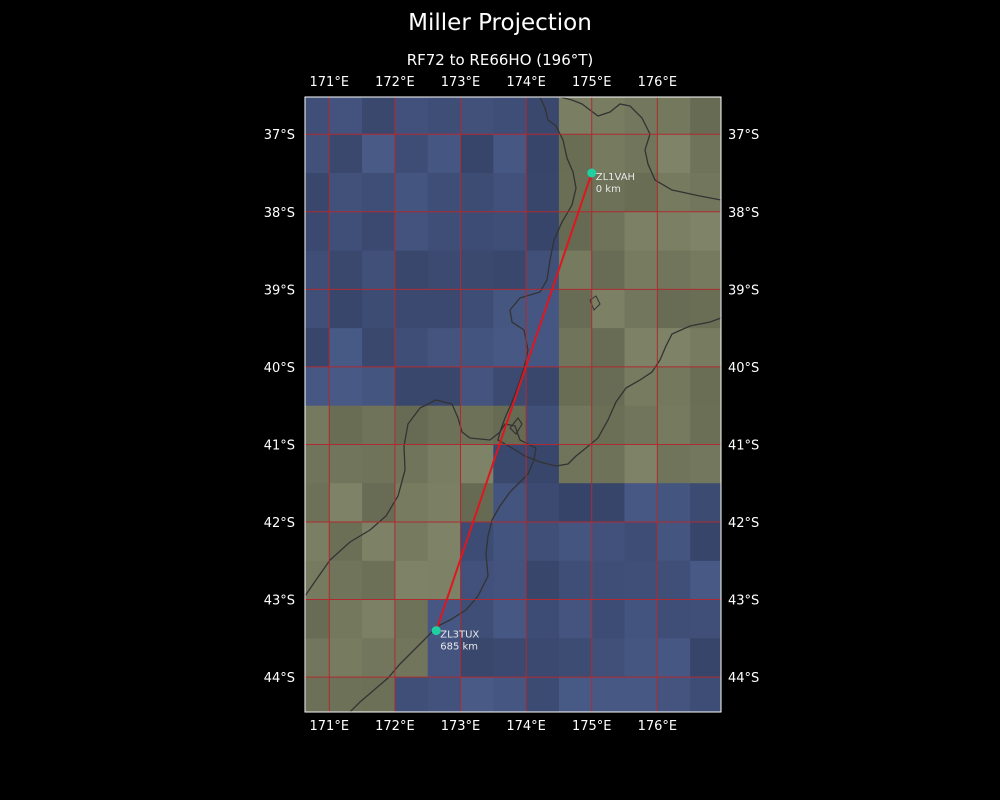 This screenshot has width=1000, height=800. Describe the element at coordinates (459, 647) in the screenshot. I see `station-distance-label: 685 km` at that location.